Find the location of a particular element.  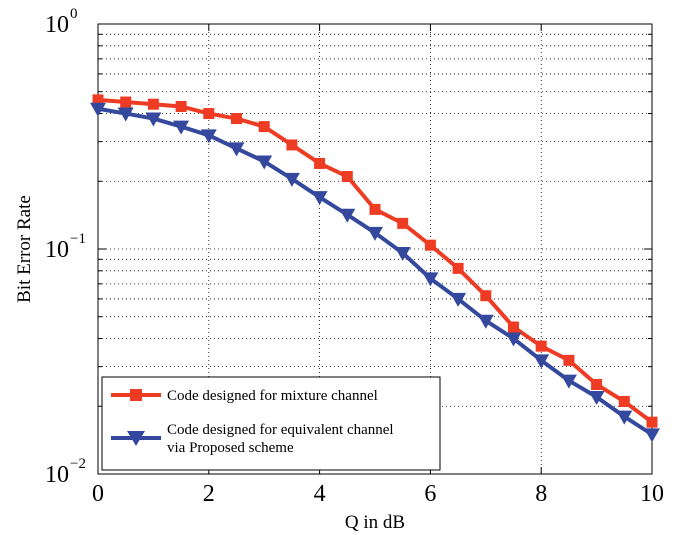

x-tick-label: 2 is located at coordinates (209, 494).